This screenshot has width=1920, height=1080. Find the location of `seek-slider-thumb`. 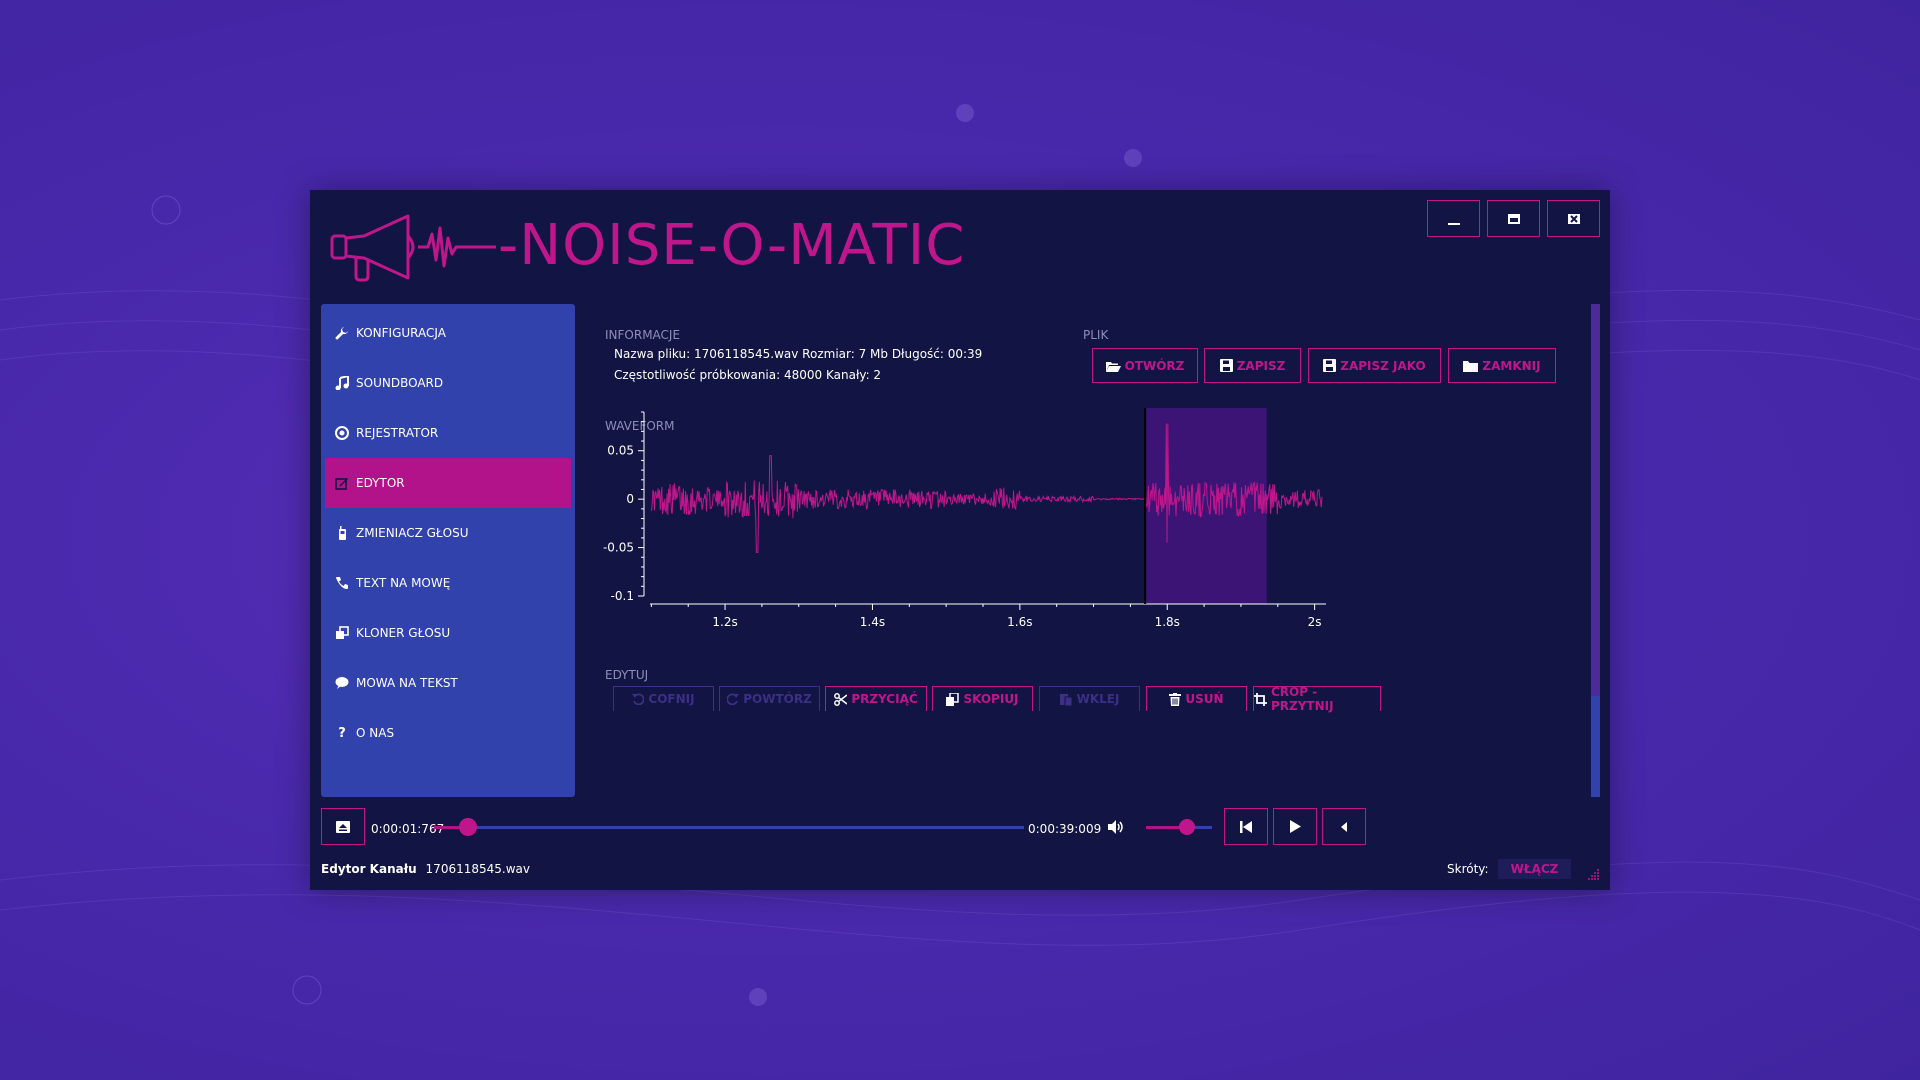

seek-slider-thumb is located at coordinates (467, 827).